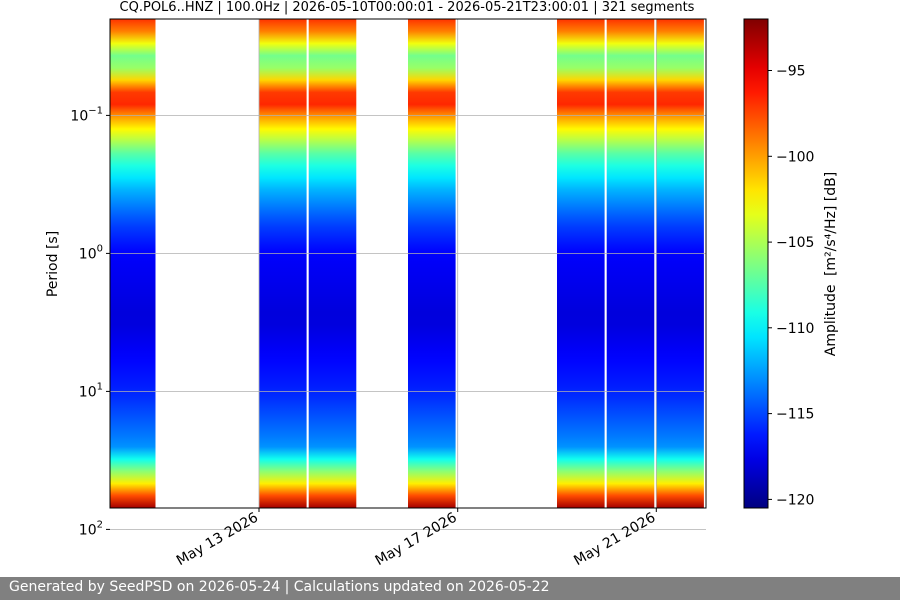  I want to click on x-axis: May 13 2026 May 17 2026 May 21 2026, so click(416, 538).